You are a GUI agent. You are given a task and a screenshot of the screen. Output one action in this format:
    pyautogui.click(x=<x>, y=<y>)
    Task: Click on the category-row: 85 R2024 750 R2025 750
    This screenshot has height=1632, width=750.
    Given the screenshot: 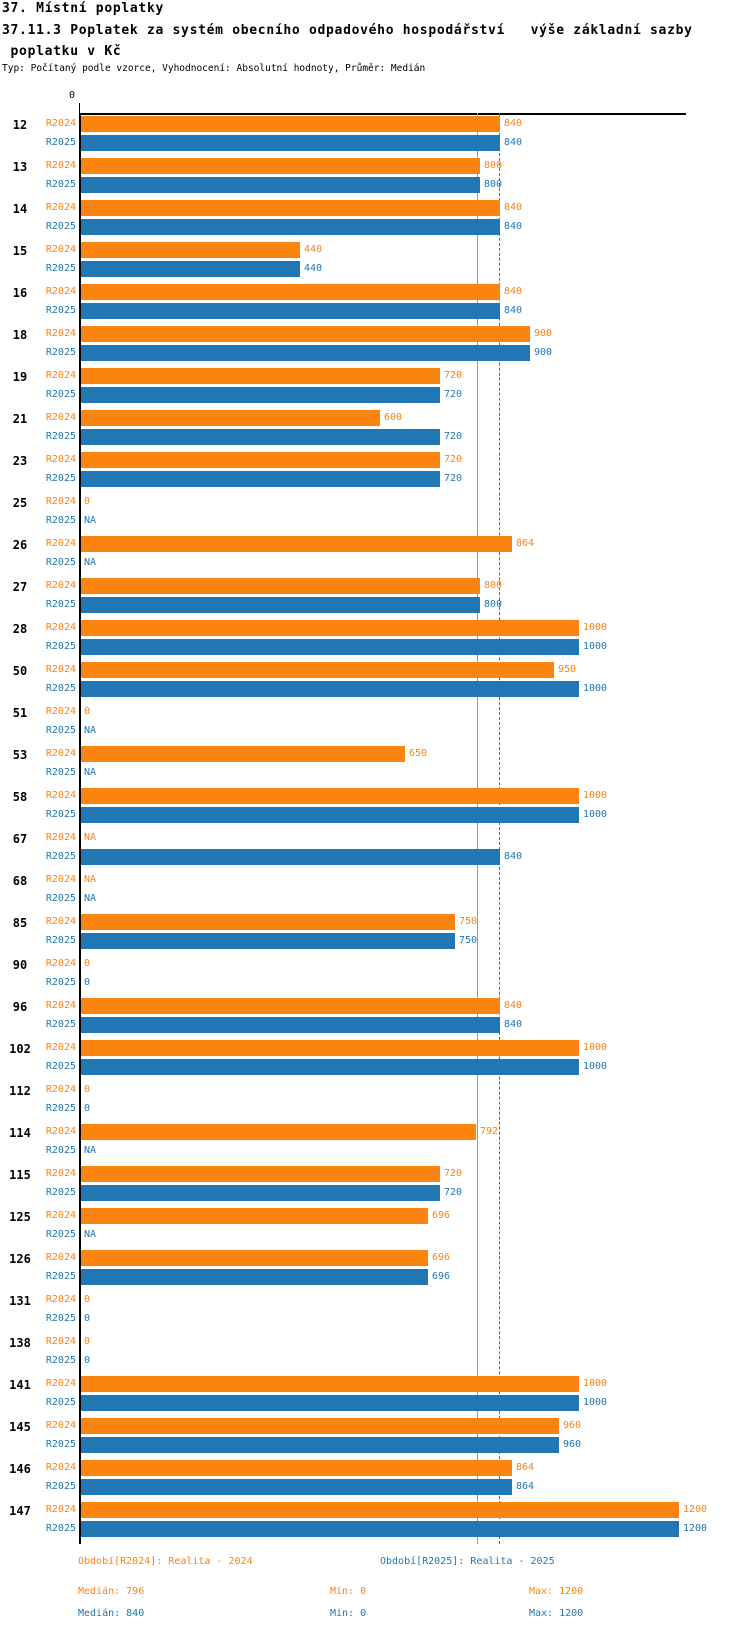 What is the action you would take?
    pyautogui.click(x=375, y=935)
    